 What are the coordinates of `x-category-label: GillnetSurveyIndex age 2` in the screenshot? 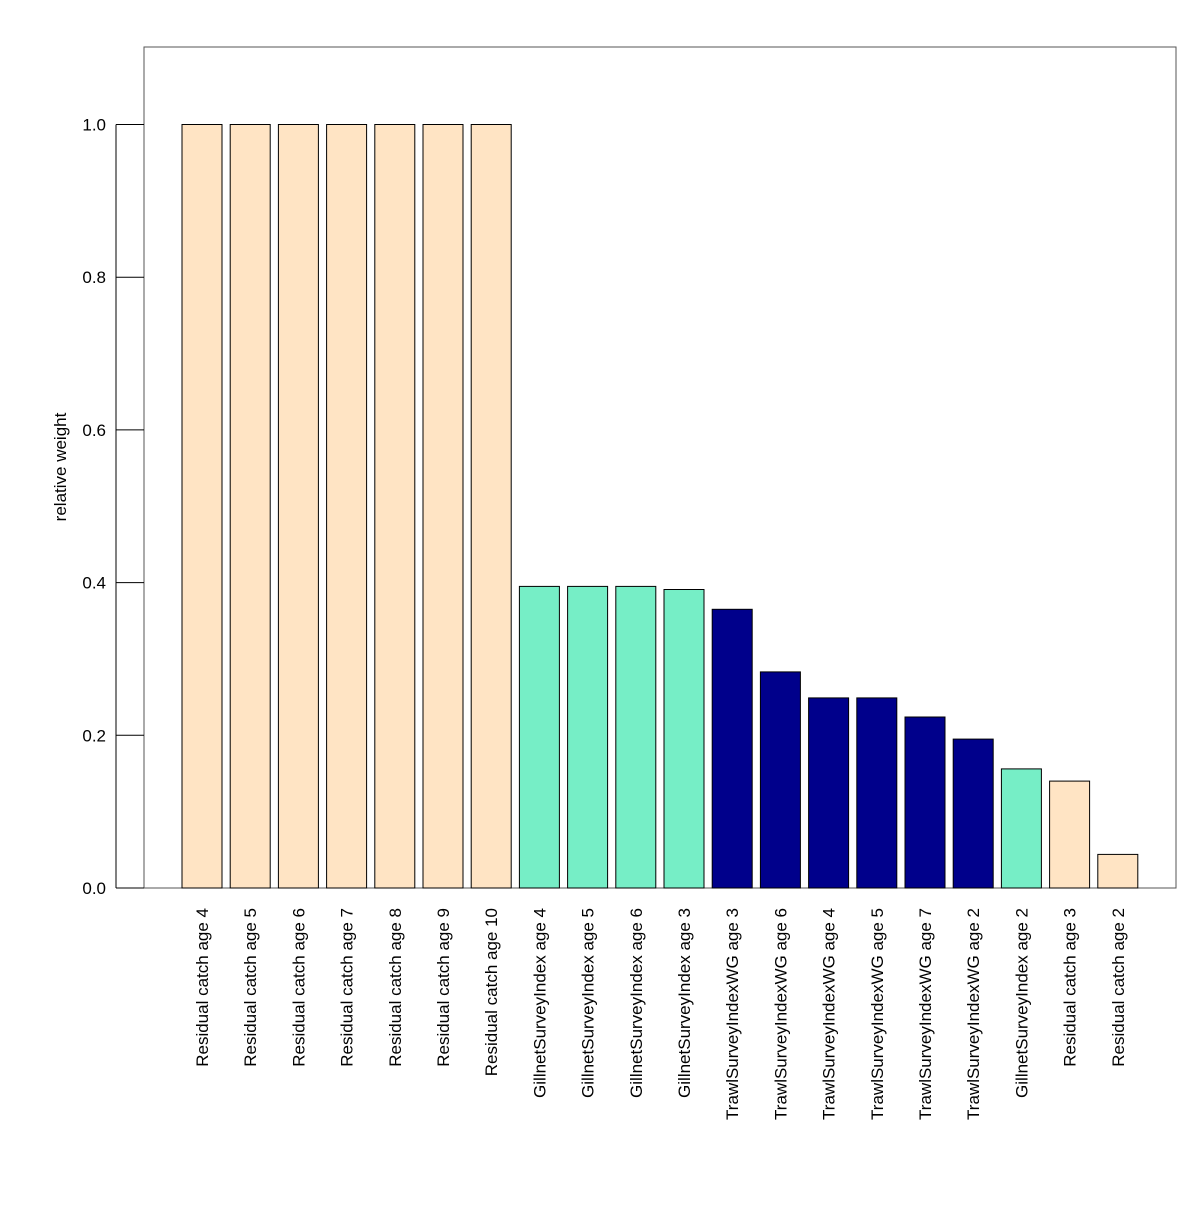 It's located at (1021, 1003).